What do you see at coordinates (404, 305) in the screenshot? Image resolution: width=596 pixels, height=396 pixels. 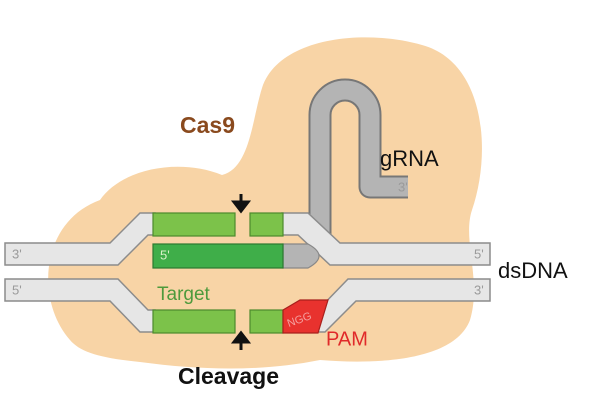 I see `bottom-strand-right` at bounding box center [404, 305].